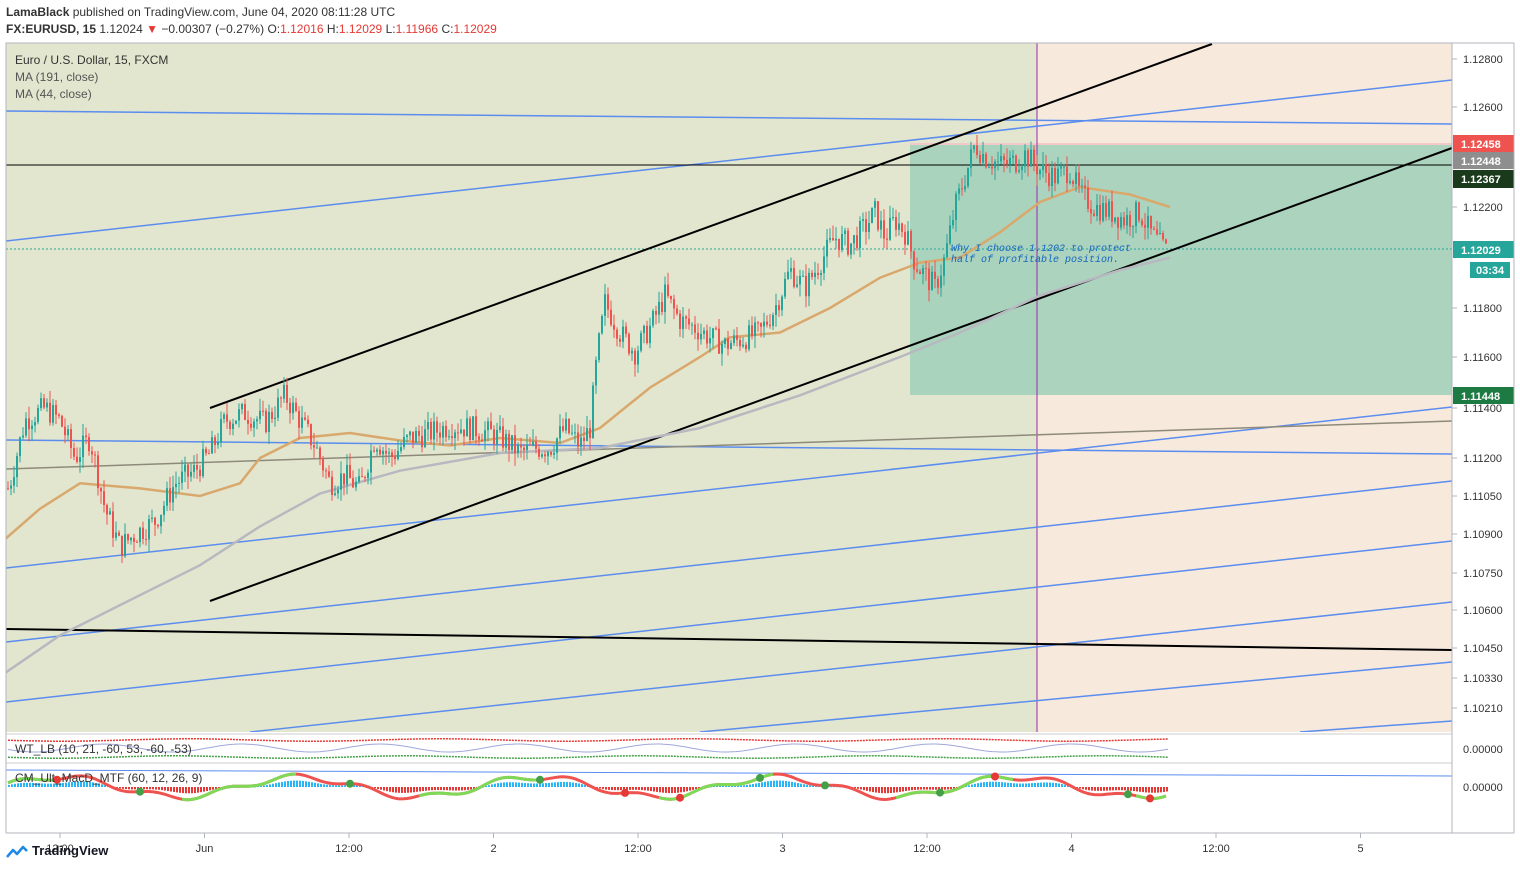  Describe the element at coordinates (729, 445) in the screenshot. I see `grey-trendline` at that location.